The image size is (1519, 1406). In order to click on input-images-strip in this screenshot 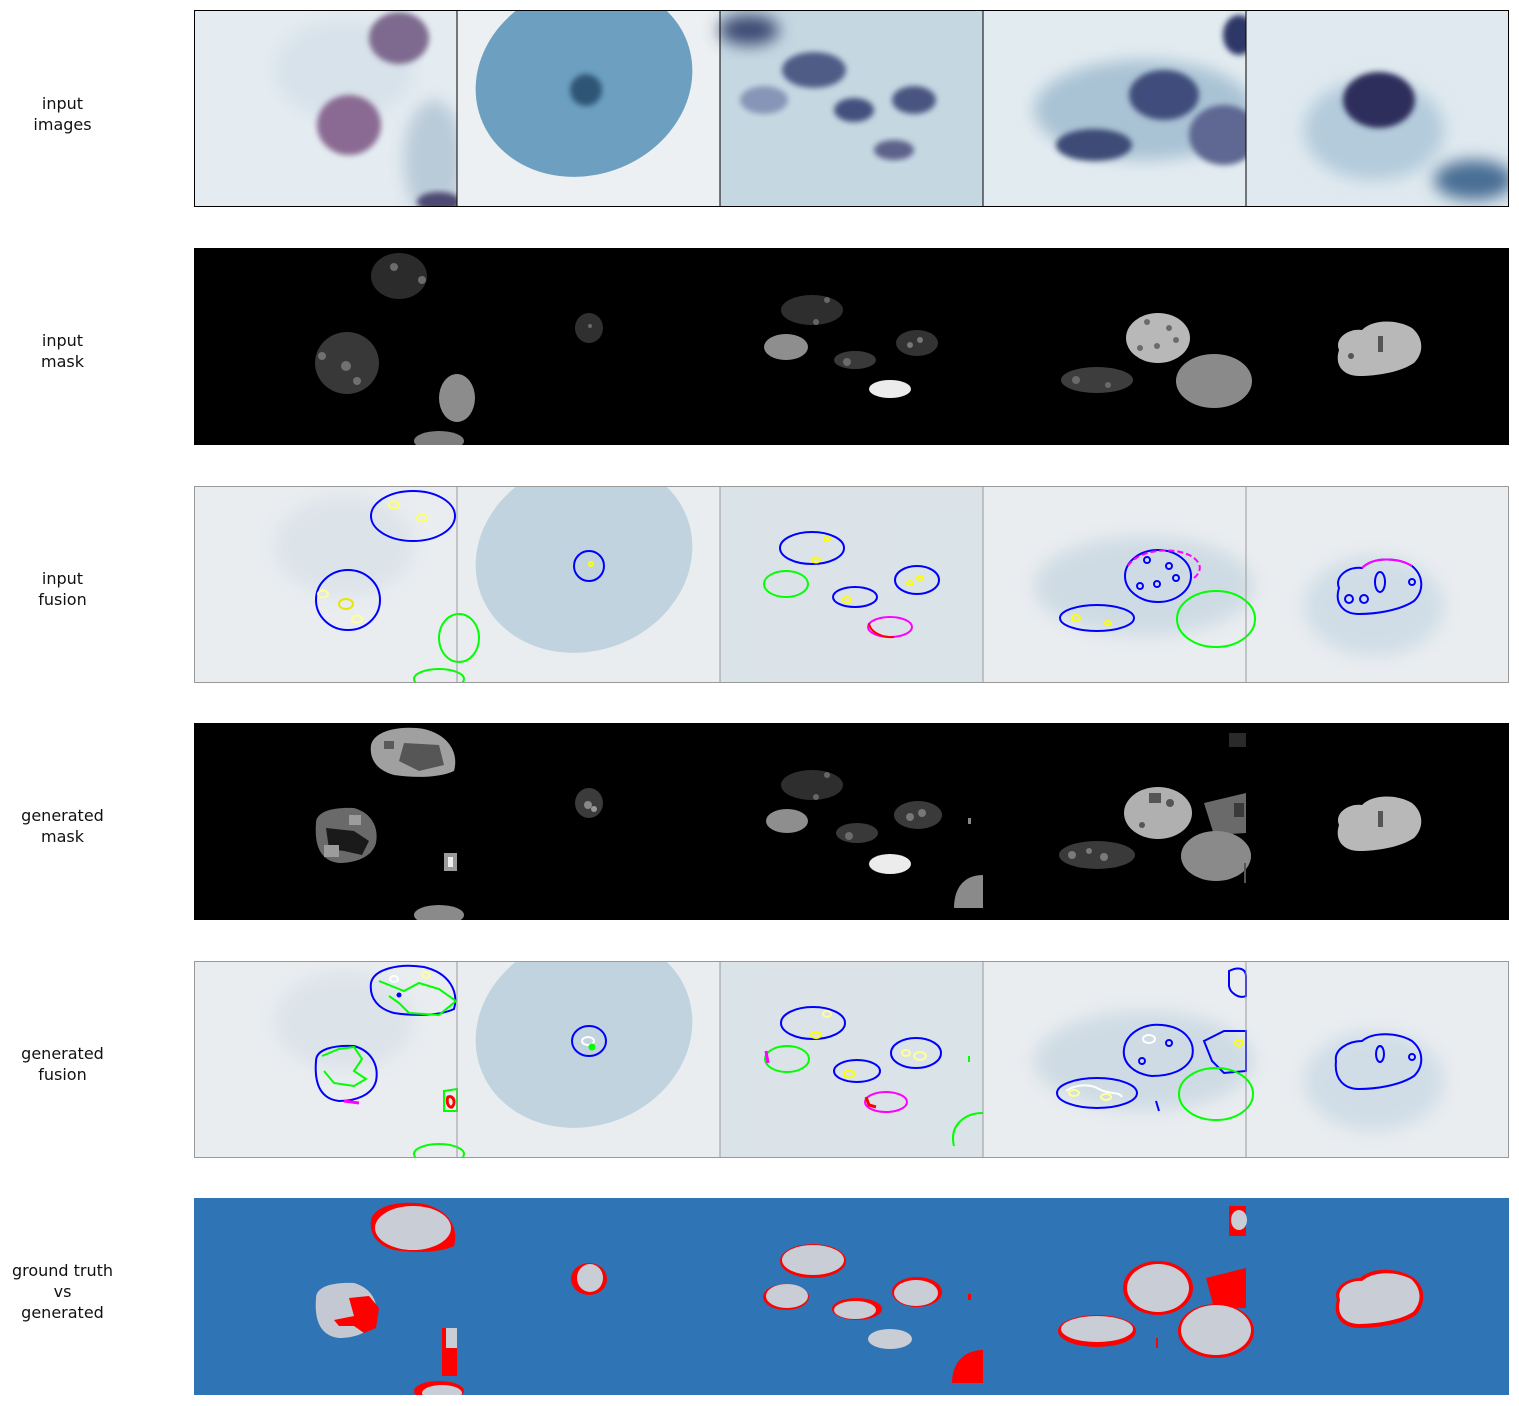, I will do `click(851, 108)`.